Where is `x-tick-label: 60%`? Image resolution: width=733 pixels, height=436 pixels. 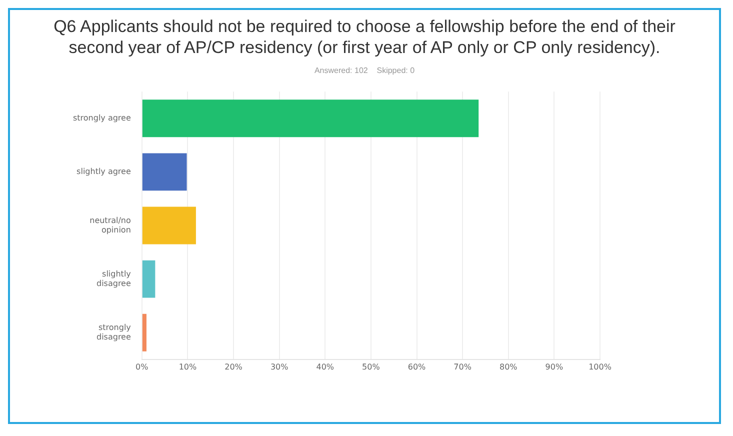 x-tick-label: 60% is located at coordinates (417, 367).